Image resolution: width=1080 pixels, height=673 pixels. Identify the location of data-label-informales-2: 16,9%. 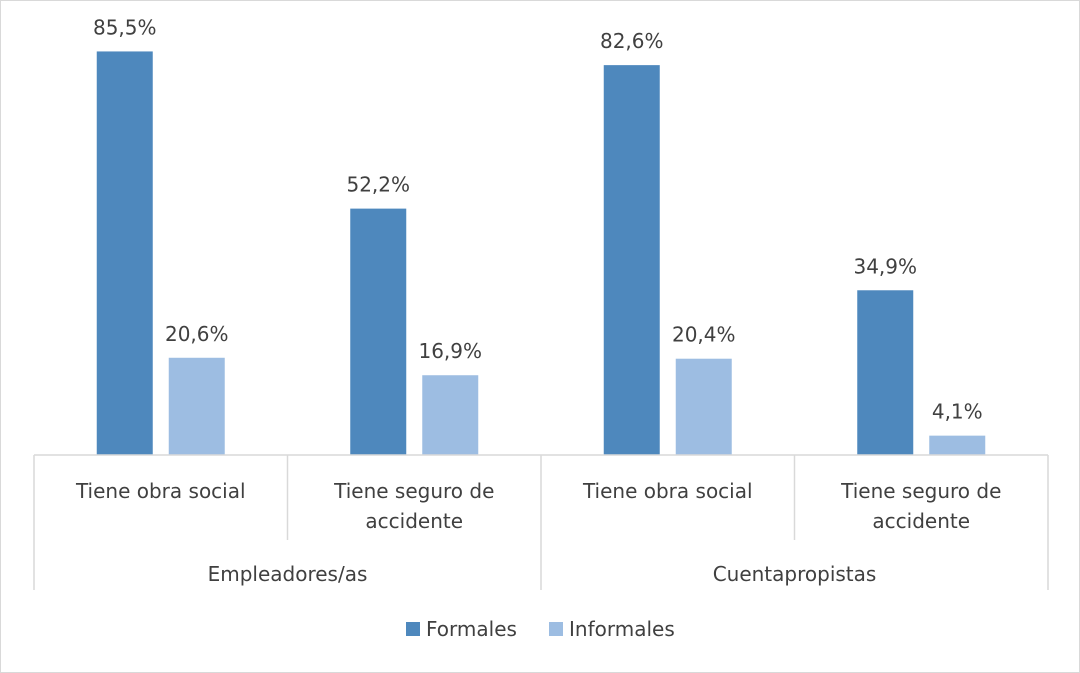
(450, 351).